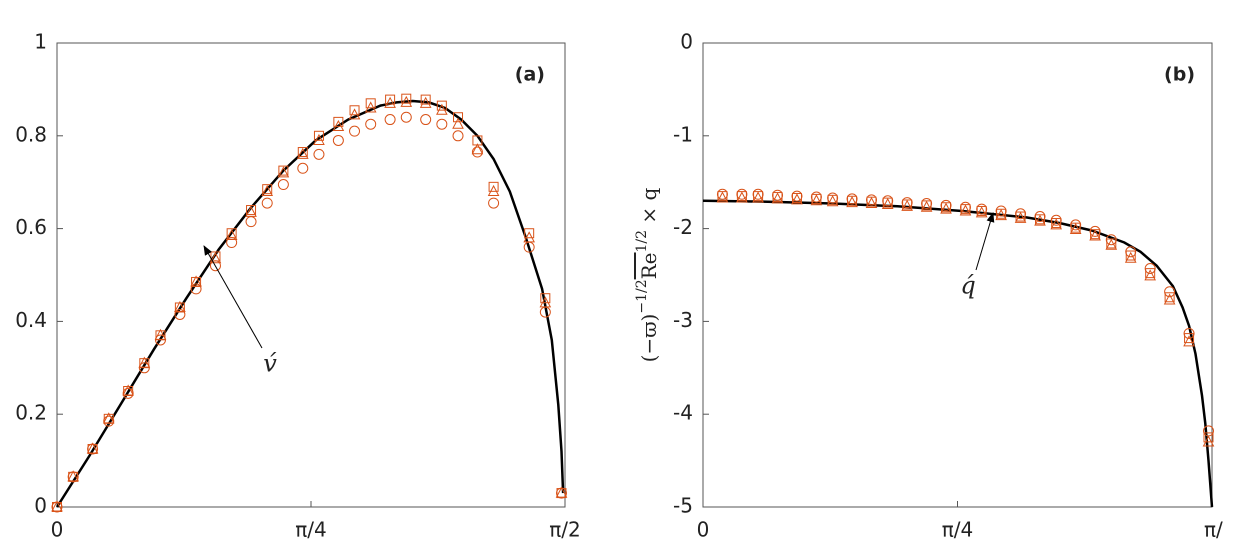 Image resolution: width=1233 pixels, height=543 pixels. What do you see at coordinates (683, 413) in the screenshot?
I see `y-tick-label: -4` at bounding box center [683, 413].